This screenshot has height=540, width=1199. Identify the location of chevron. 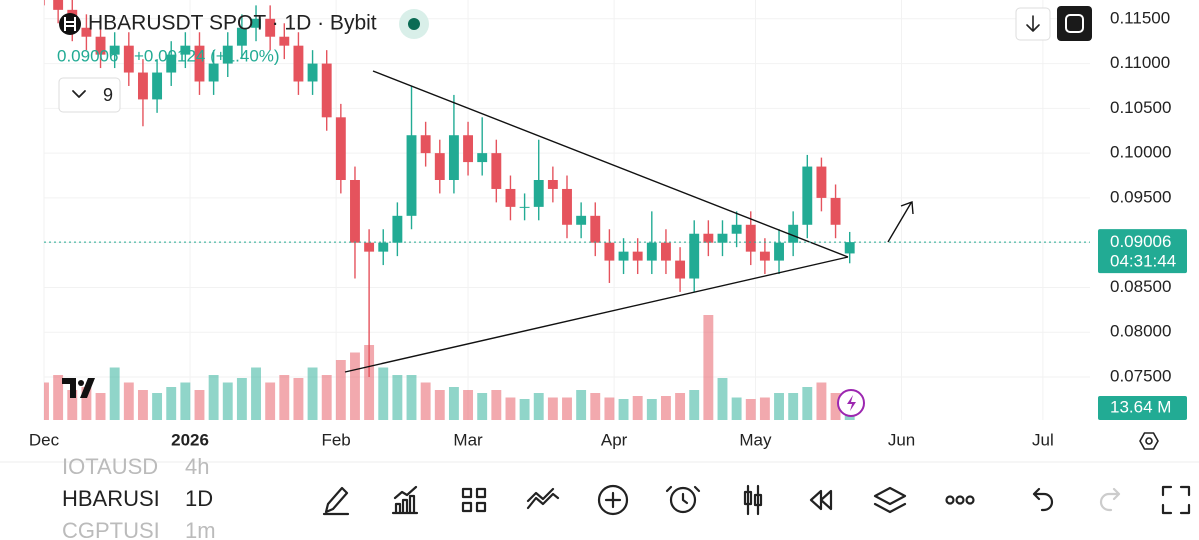
(79, 94).